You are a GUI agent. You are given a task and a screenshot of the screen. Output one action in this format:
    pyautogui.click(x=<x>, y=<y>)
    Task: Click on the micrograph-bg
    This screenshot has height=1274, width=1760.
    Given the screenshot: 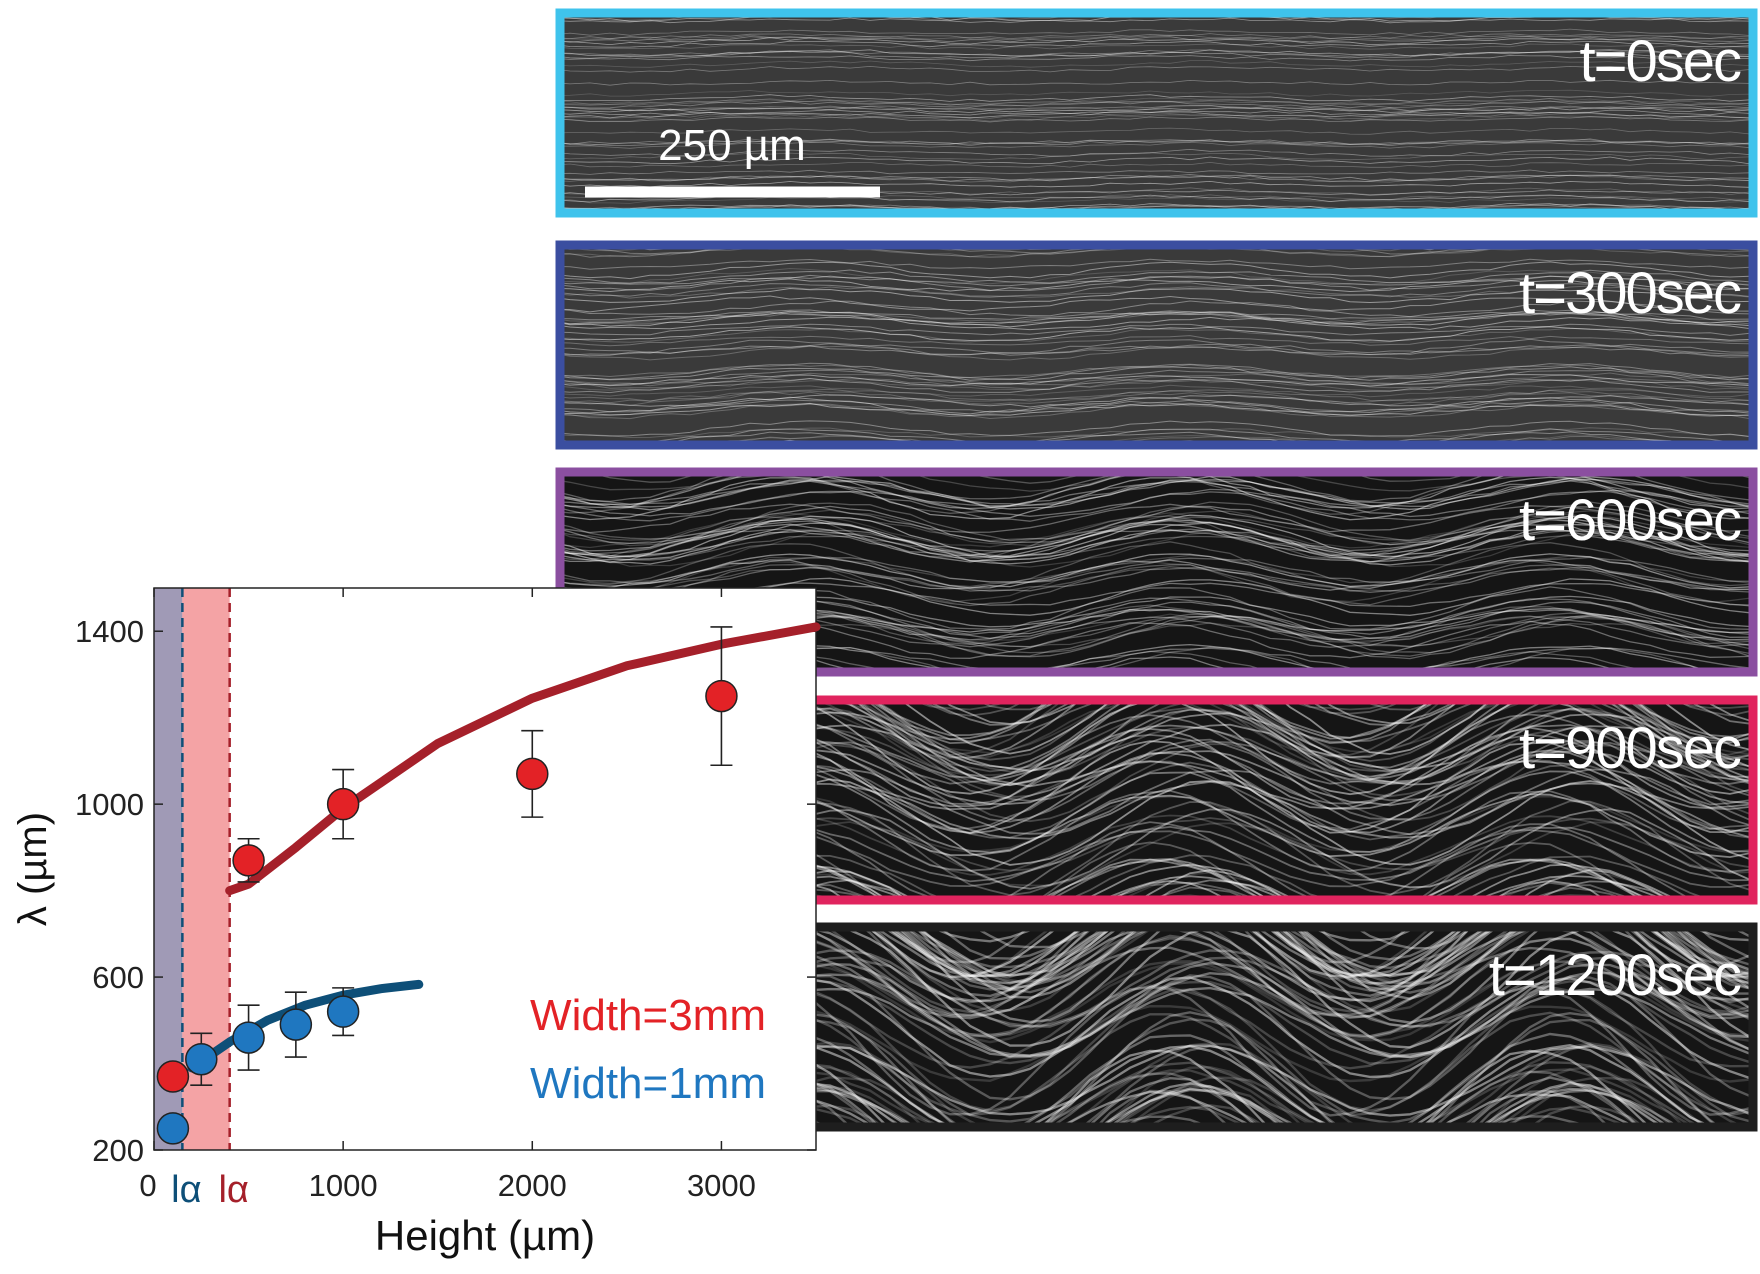 What is the action you would take?
    pyautogui.click(x=1156, y=345)
    